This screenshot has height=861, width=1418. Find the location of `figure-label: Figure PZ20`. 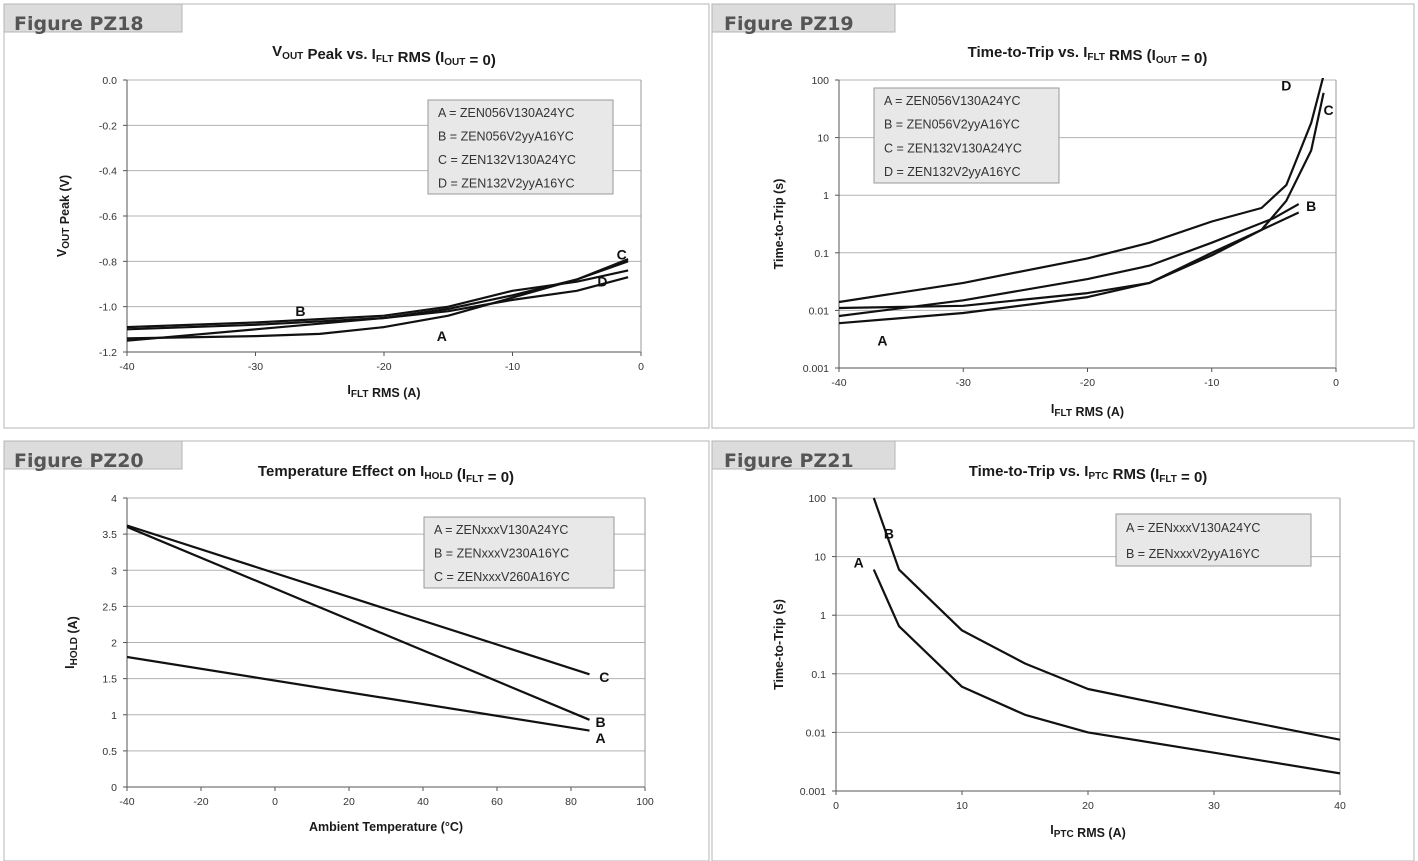

figure-label: Figure PZ20 is located at coordinates (79, 461).